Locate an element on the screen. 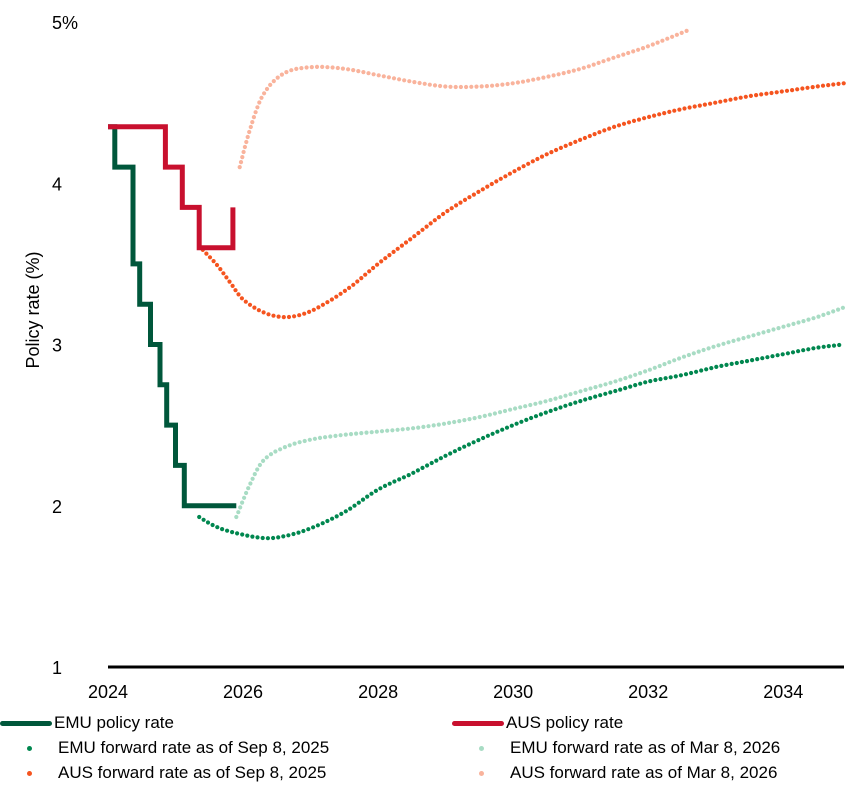  legend-label-aus-forward-sep: AUS forward rate as of Sep 8, 2025 is located at coordinates (192, 772).